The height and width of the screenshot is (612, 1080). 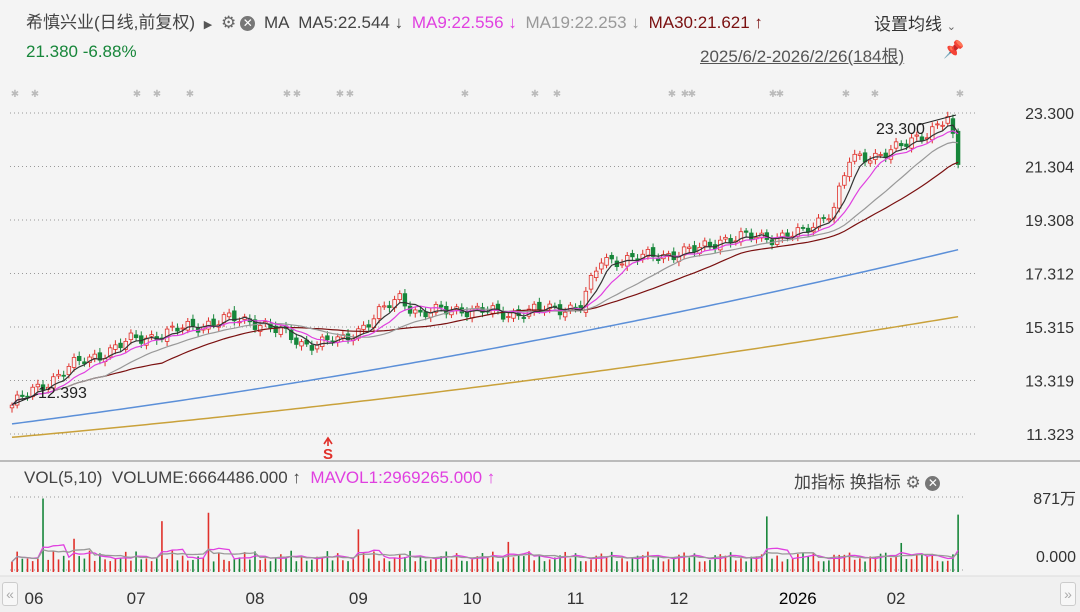 I want to click on expand-arrow-icon: ▶, so click(x=208, y=25).